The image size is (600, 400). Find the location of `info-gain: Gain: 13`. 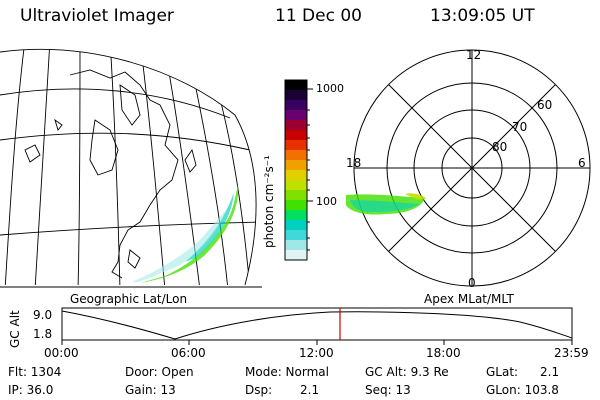

info-gain: Gain: 13 is located at coordinates (150, 390).